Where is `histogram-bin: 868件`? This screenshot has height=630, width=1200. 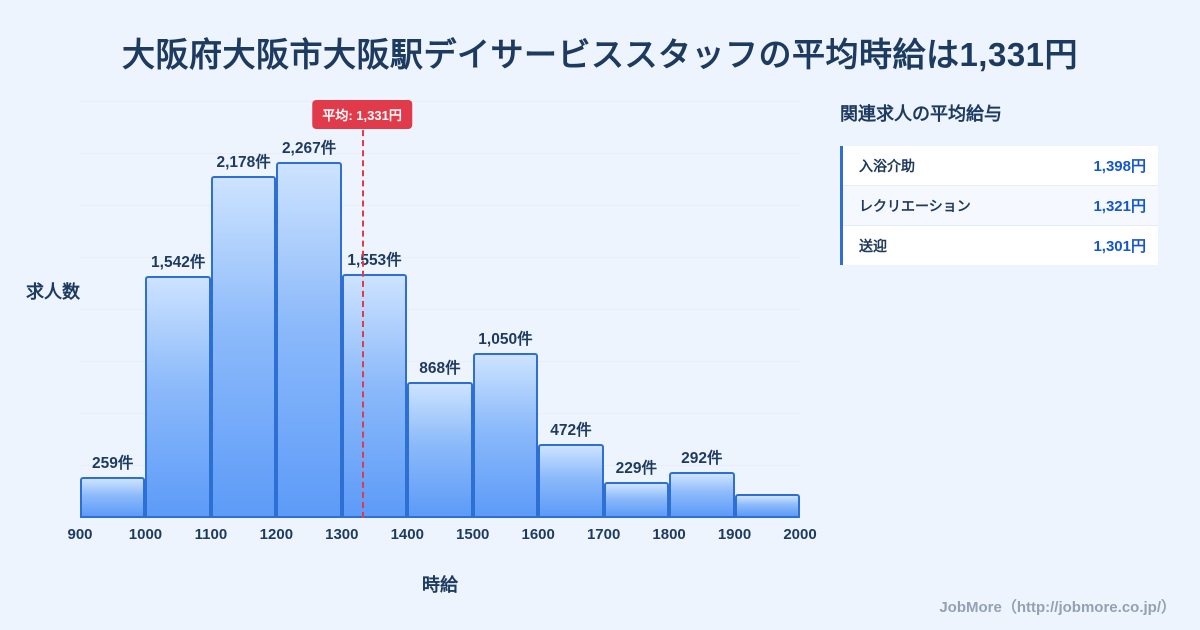 histogram-bin: 868件 is located at coordinates (440, 309).